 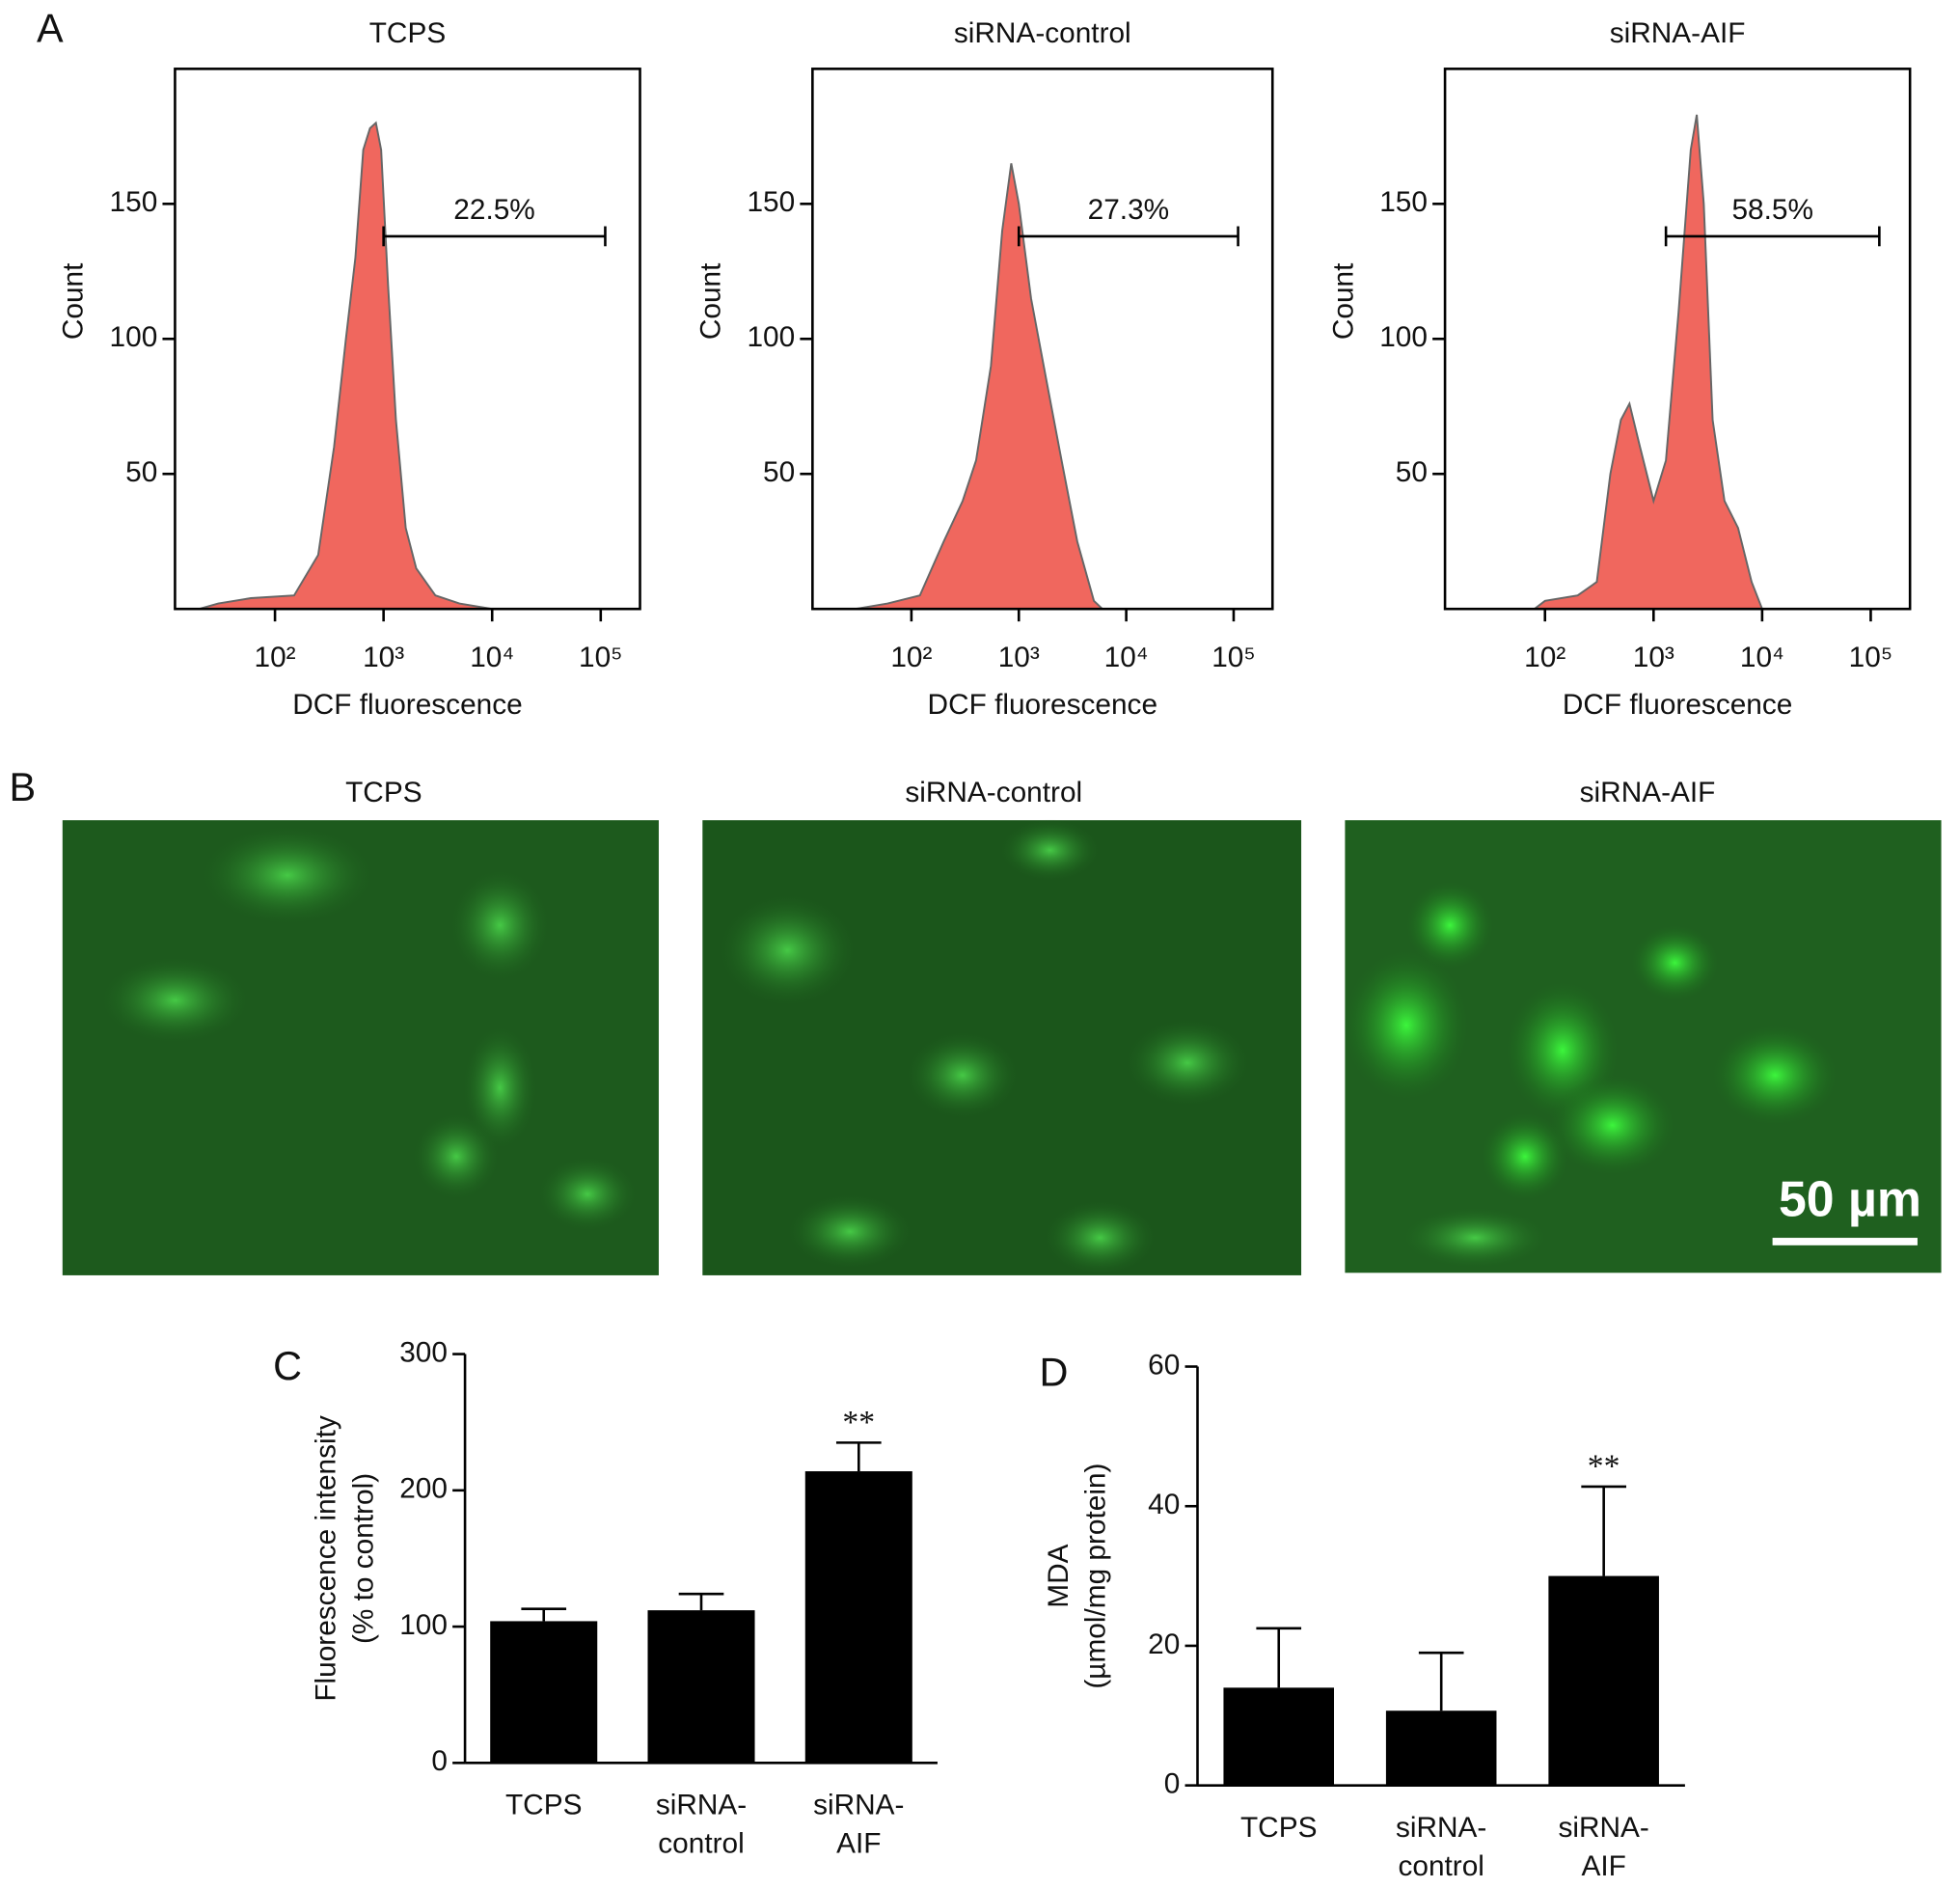 I want to click on y-tick-label: 200, so click(x=423, y=1489).